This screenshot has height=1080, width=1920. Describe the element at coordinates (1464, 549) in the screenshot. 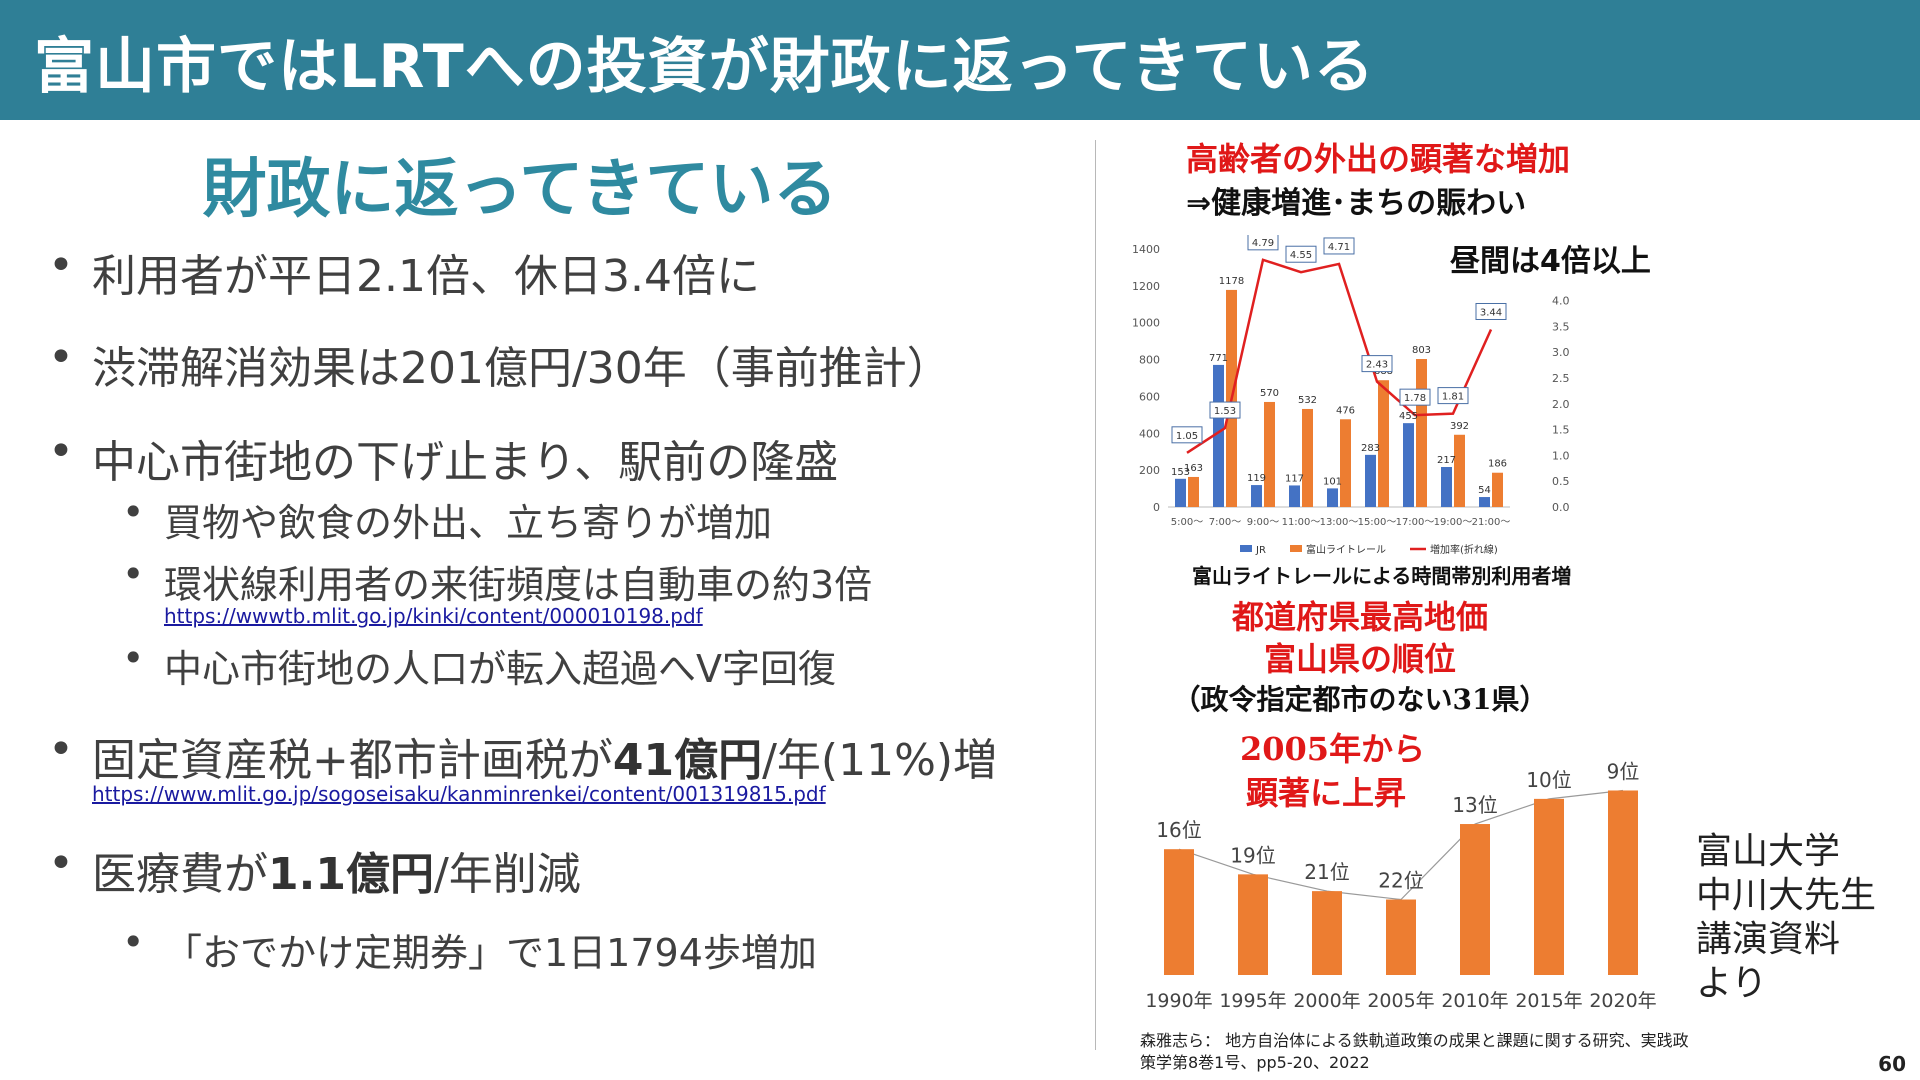

I see `legend-label-growth-rate: 増加率(折れ線)` at that location.